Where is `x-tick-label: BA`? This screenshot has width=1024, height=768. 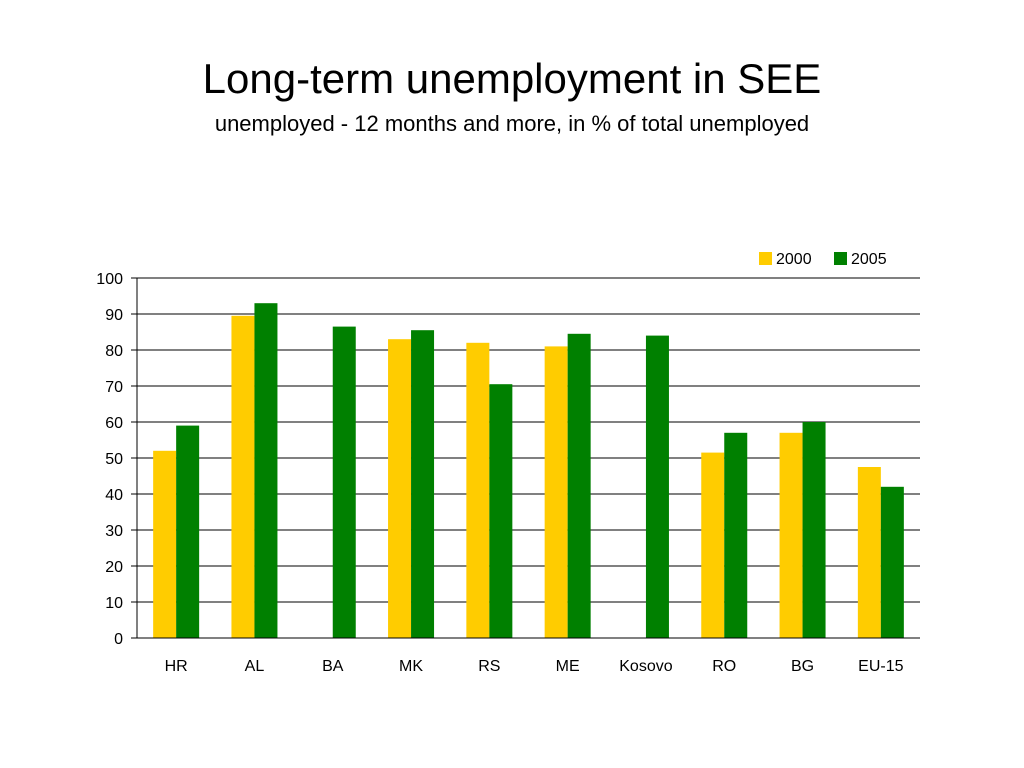 x-tick-label: BA is located at coordinates (333, 666).